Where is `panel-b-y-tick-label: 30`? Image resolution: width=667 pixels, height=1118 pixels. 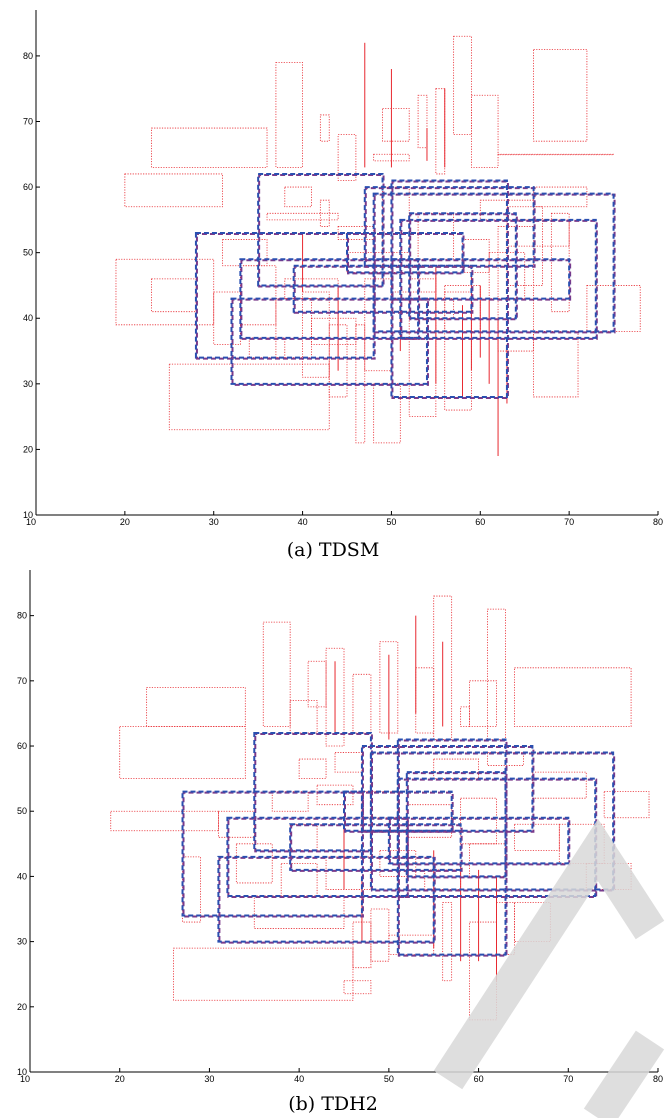
panel-b-y-tick-label: 30 is located at coordinates (22, 942).